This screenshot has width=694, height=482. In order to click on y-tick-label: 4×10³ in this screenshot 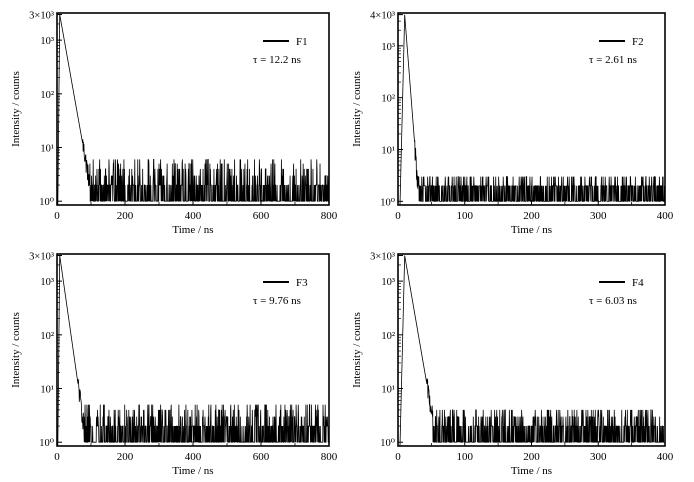, I will do `click(382, 16)`.